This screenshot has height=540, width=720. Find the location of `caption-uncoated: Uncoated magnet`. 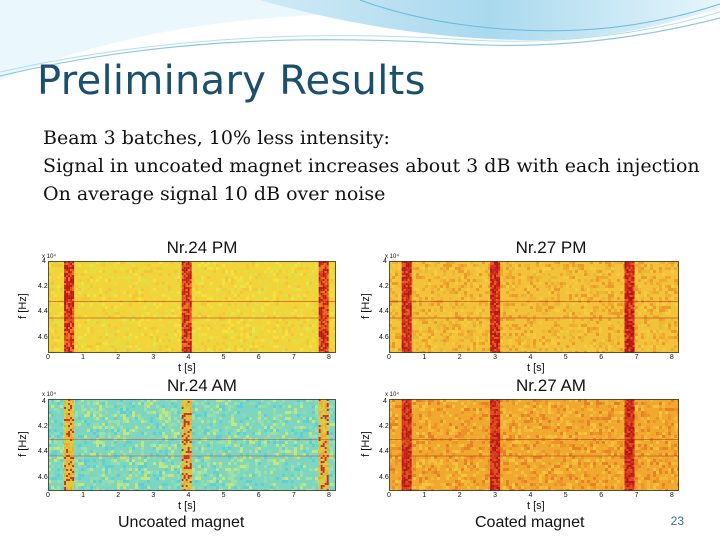

caption-uncoated: Uncoated magnet is located at coordinates (181, 522).